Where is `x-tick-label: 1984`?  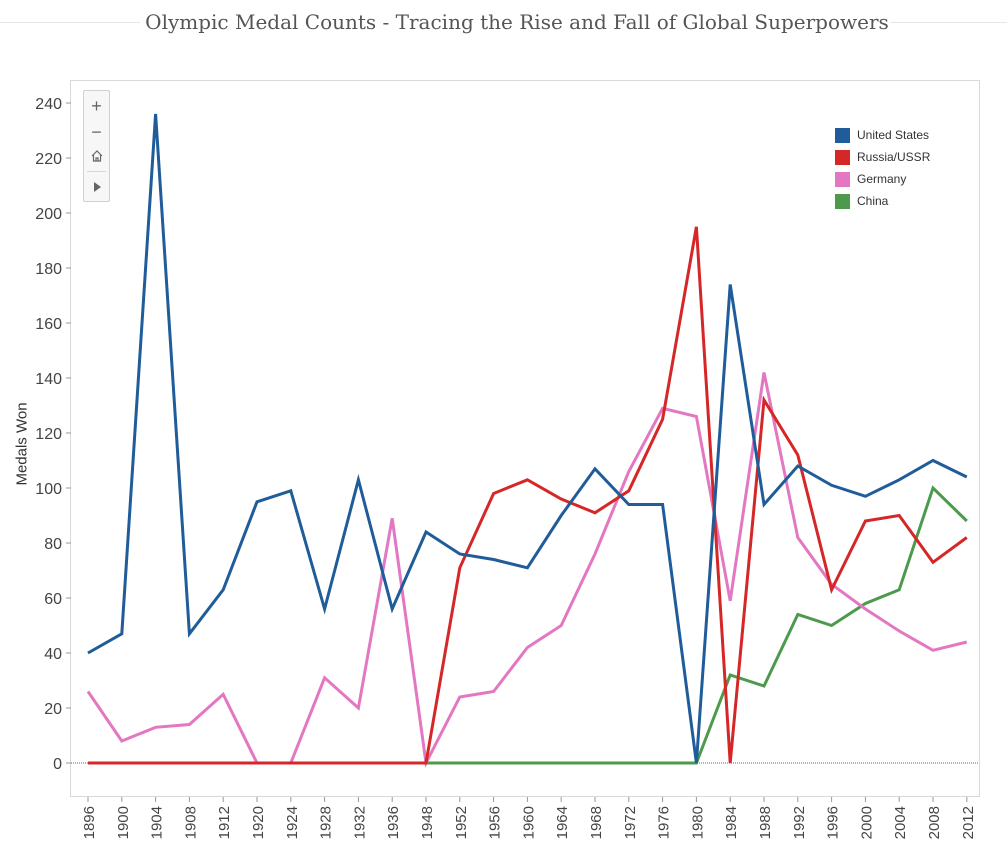 x-tick-label: 1984 is located at coordinates (731, 822).